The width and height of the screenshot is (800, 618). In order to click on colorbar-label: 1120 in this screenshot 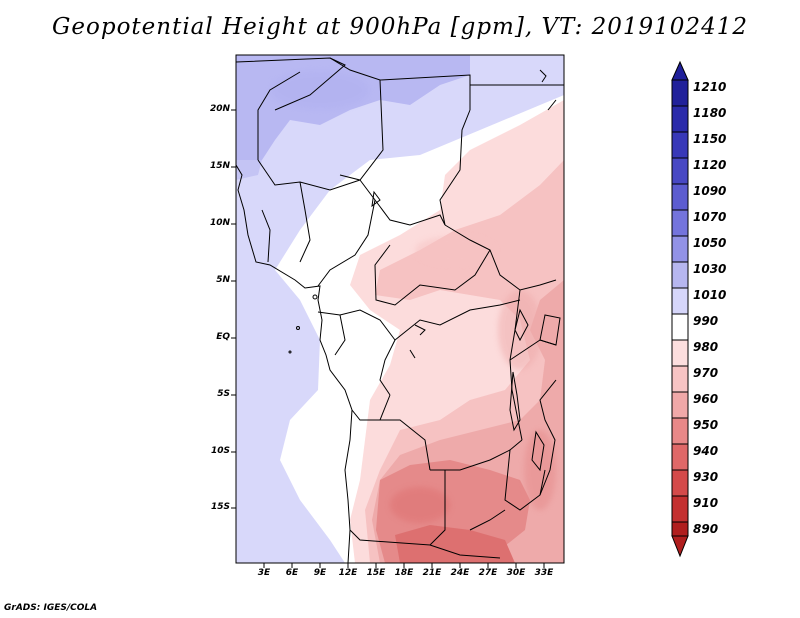, I will do `click(710, 165)`.